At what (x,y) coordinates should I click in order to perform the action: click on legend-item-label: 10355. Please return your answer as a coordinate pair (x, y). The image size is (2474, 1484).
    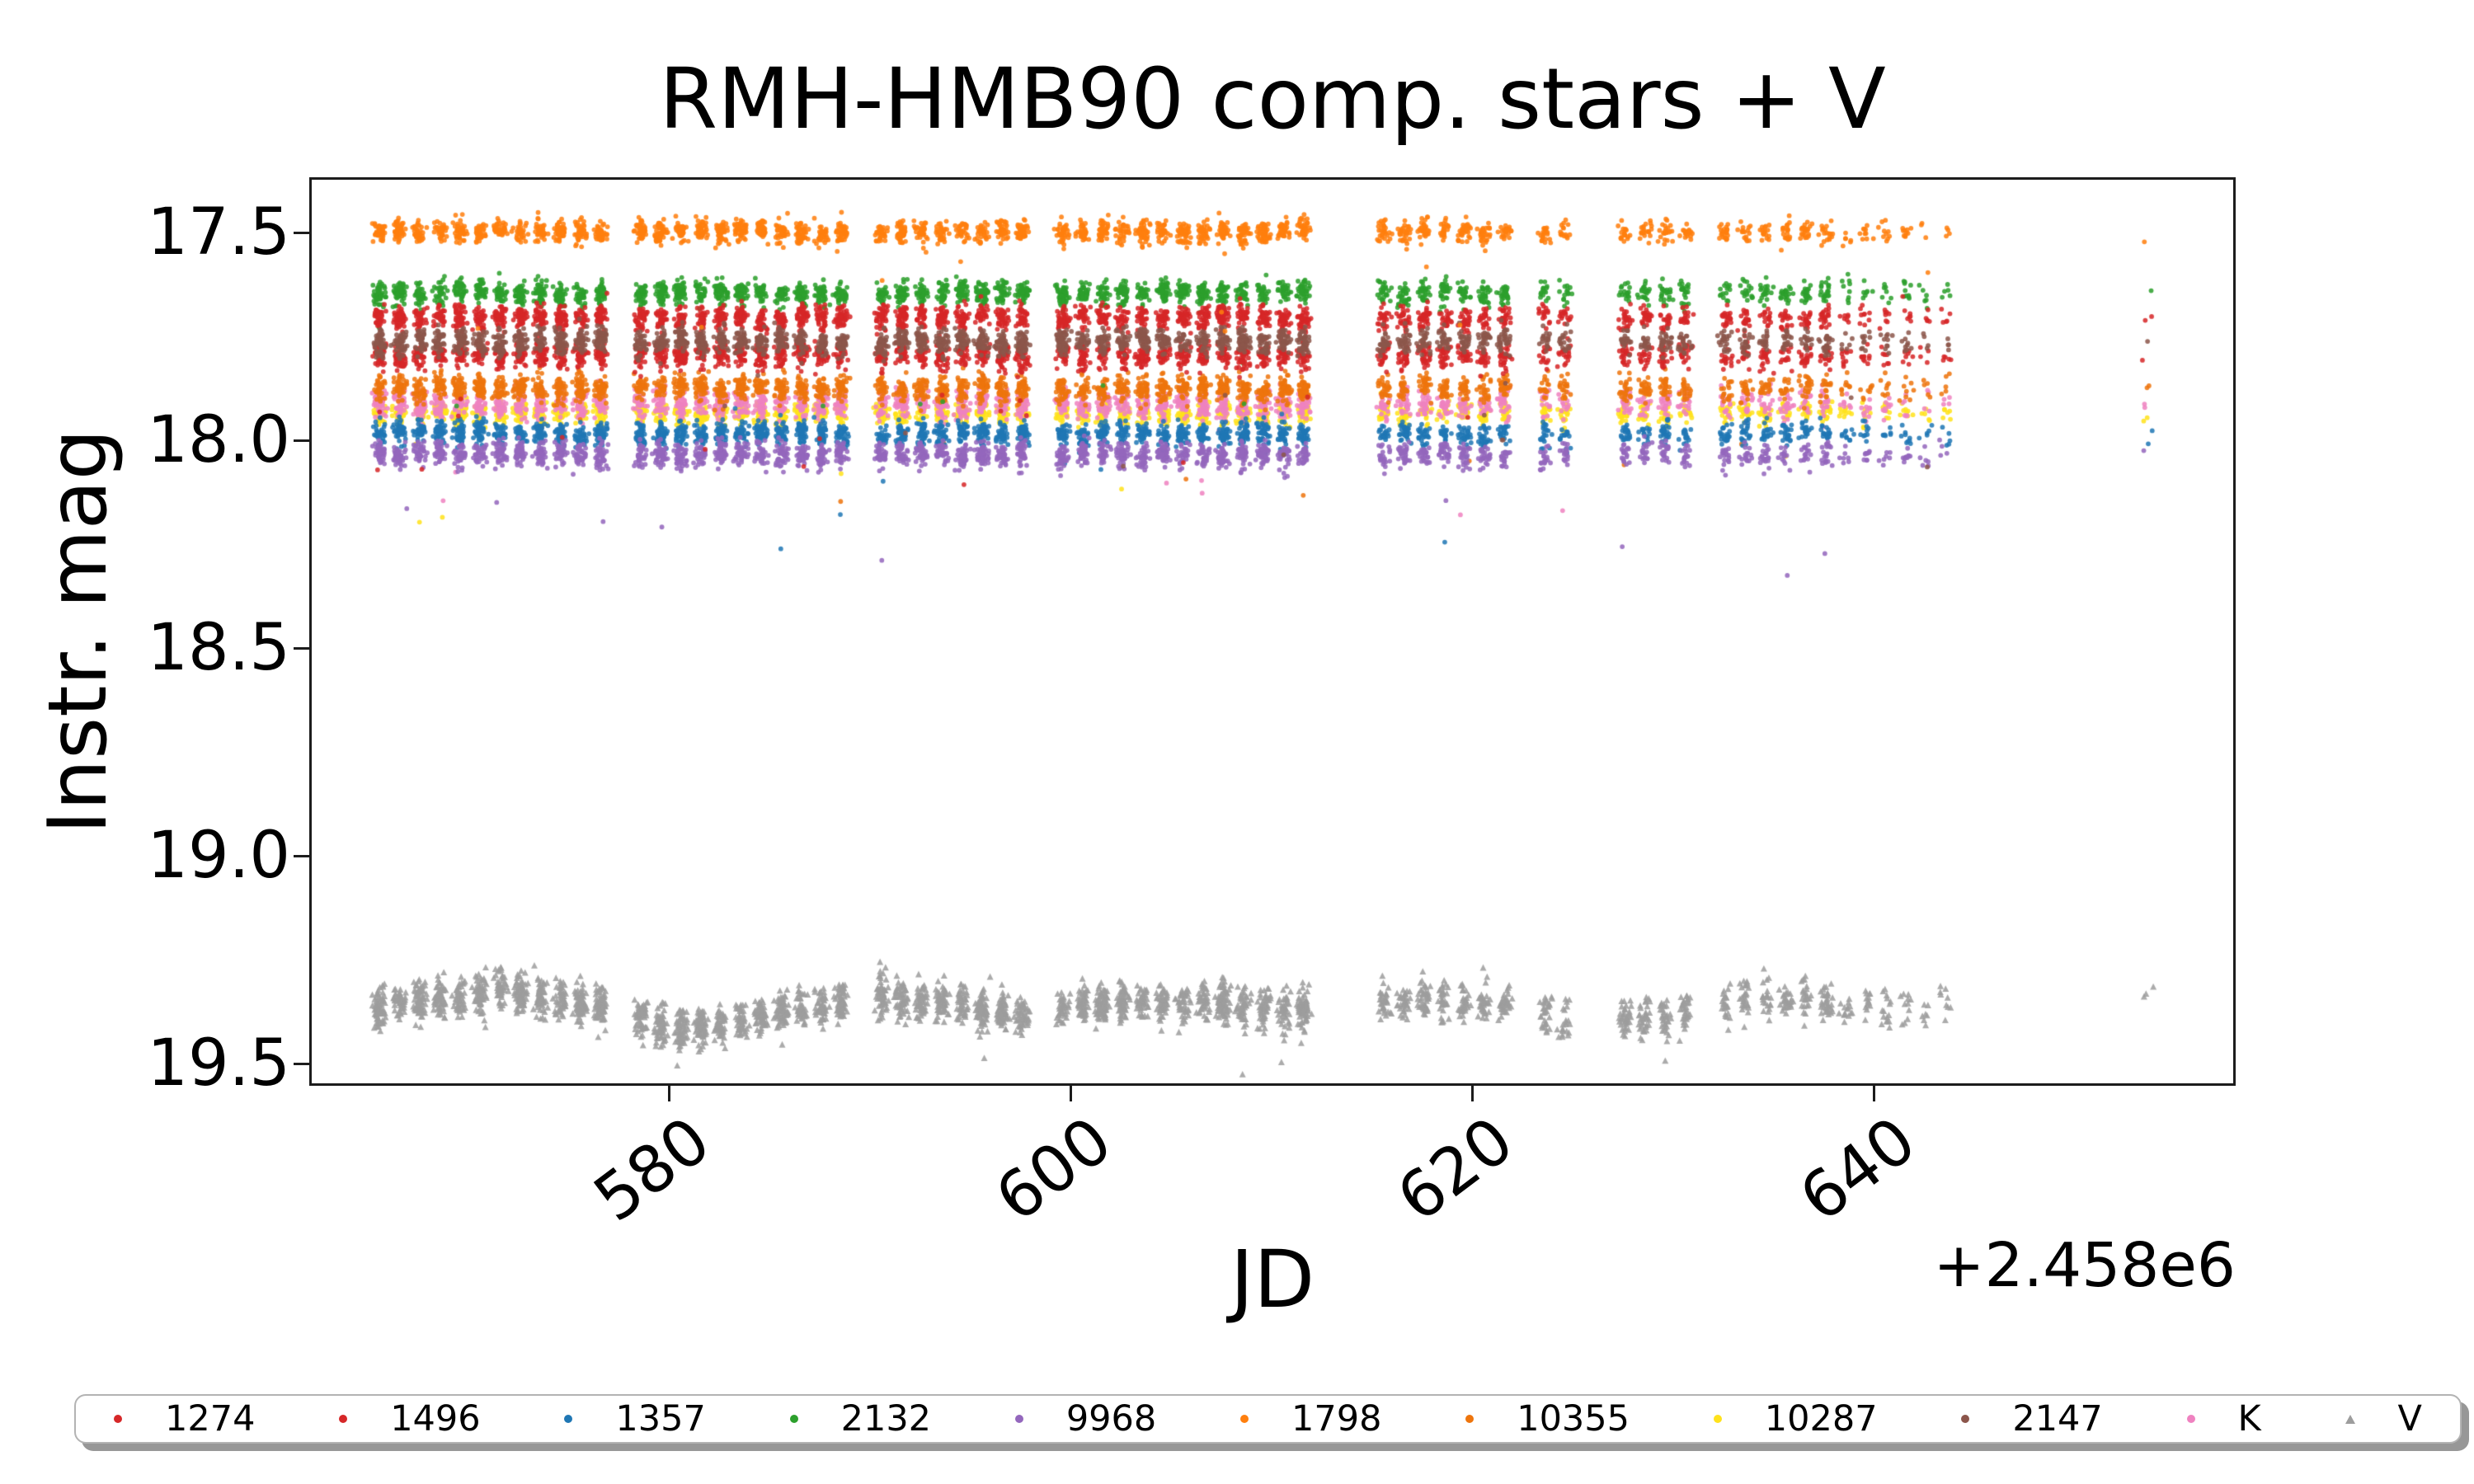
    Looking at the image, I should click on (1573, 1418).